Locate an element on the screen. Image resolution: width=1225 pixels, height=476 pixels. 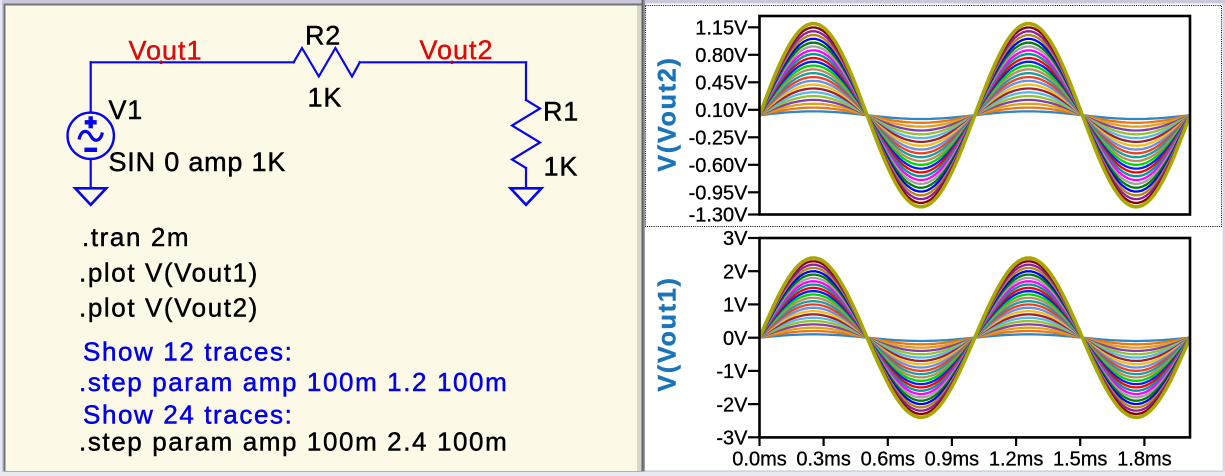
svg-text: 1.15V is located at coordinates (721, 29).